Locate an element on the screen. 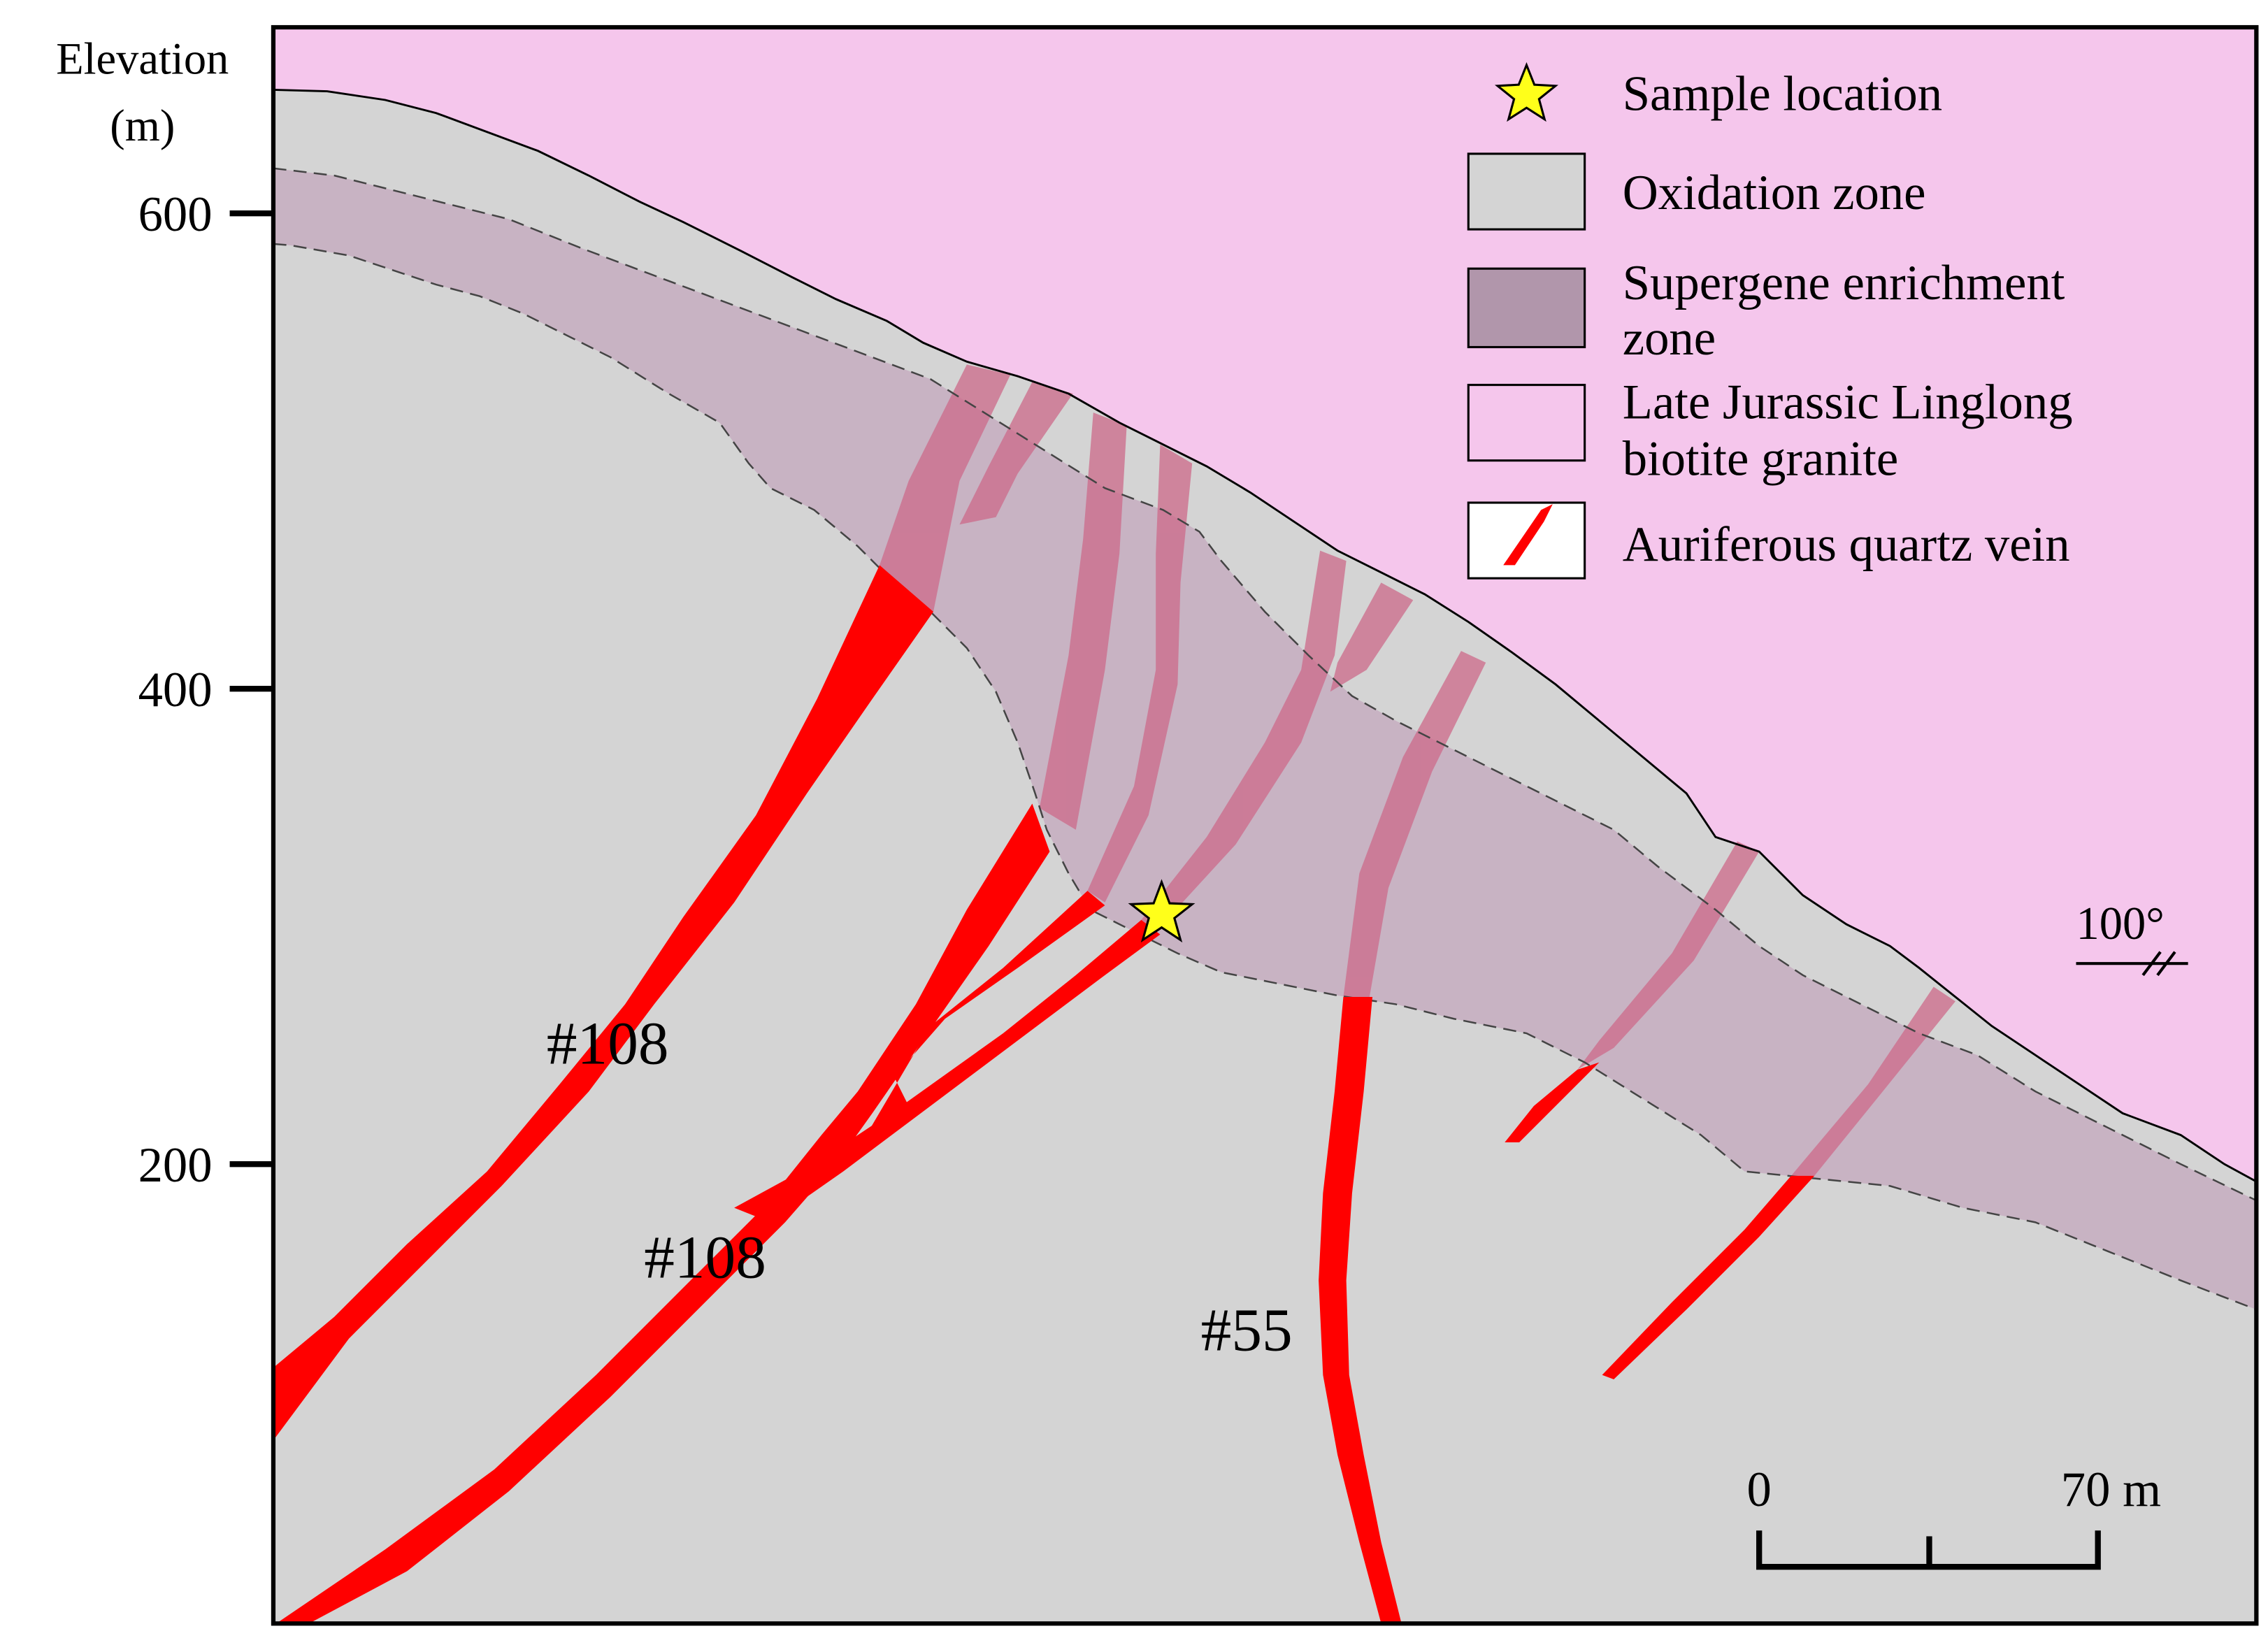 Image resolution: width=2268 pixels, height=1645 pixels. vein-label-108-upper: #108 is located at coordinates (608, 1043).